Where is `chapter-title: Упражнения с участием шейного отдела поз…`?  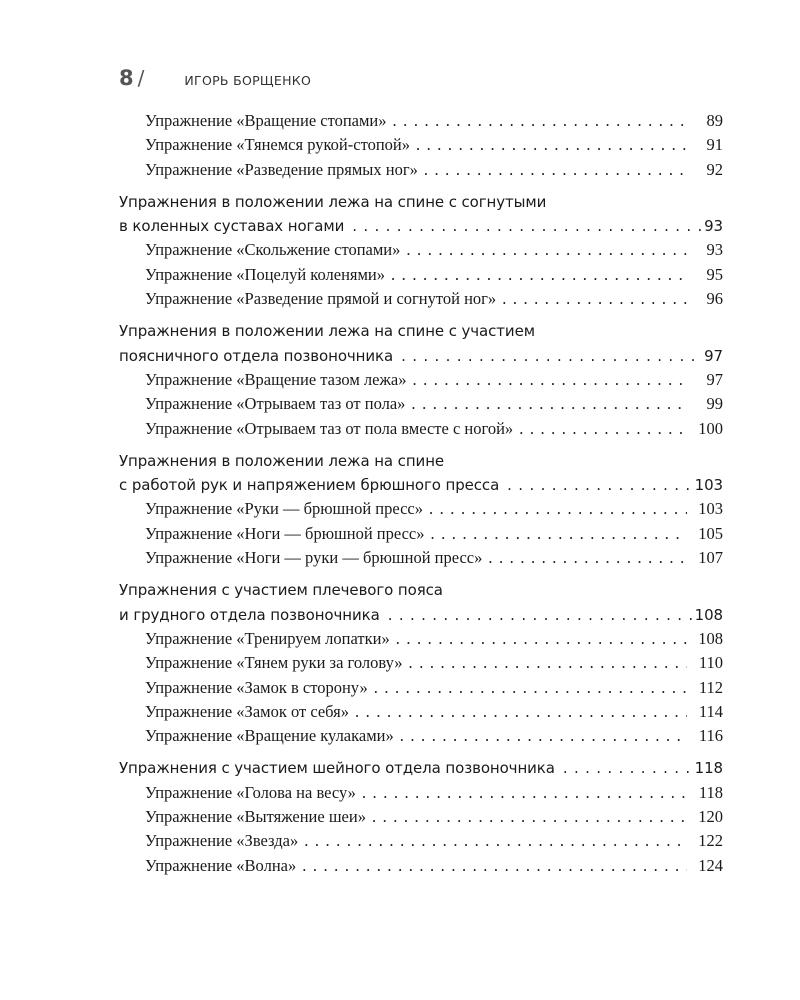
chapter-title: Упражнения с участием шейного отдела поз… is located at coordinates (337, 768).